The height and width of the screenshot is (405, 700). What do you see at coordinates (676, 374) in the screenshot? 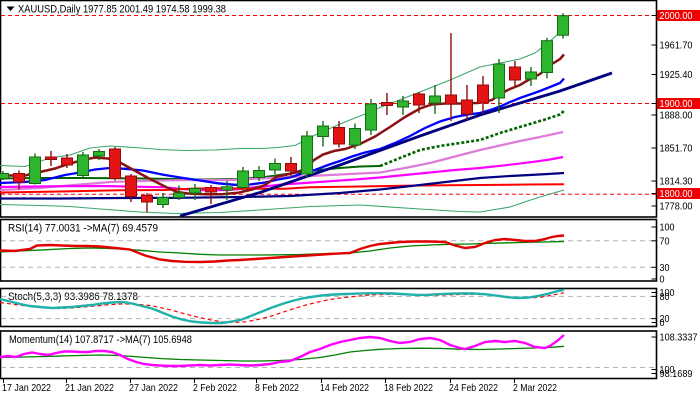
I see `svg-text: 98.1689` at bounding box center [676, 374].